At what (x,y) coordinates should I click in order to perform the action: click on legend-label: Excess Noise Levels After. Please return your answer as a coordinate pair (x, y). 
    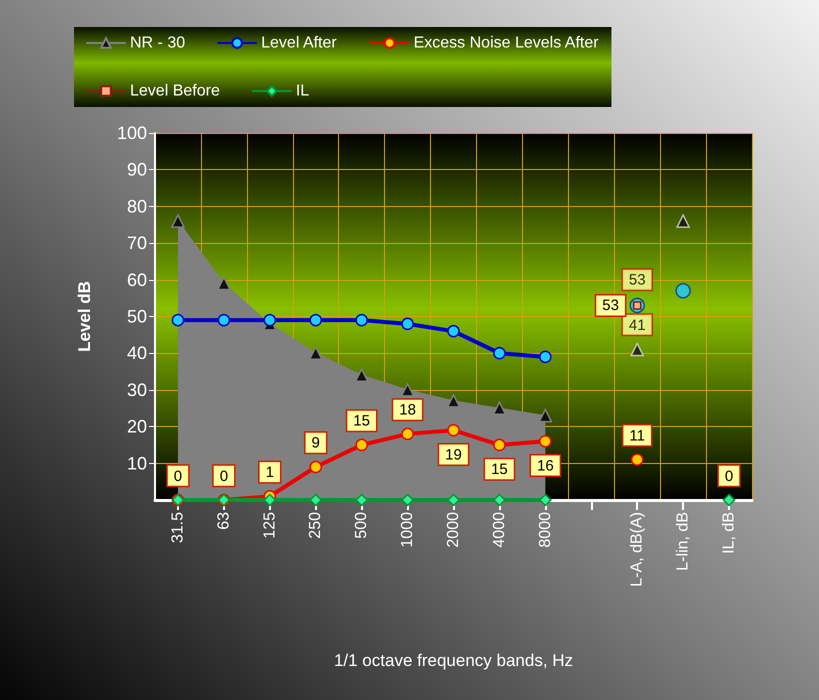
    Looking at the image, I should click on (507, 43).